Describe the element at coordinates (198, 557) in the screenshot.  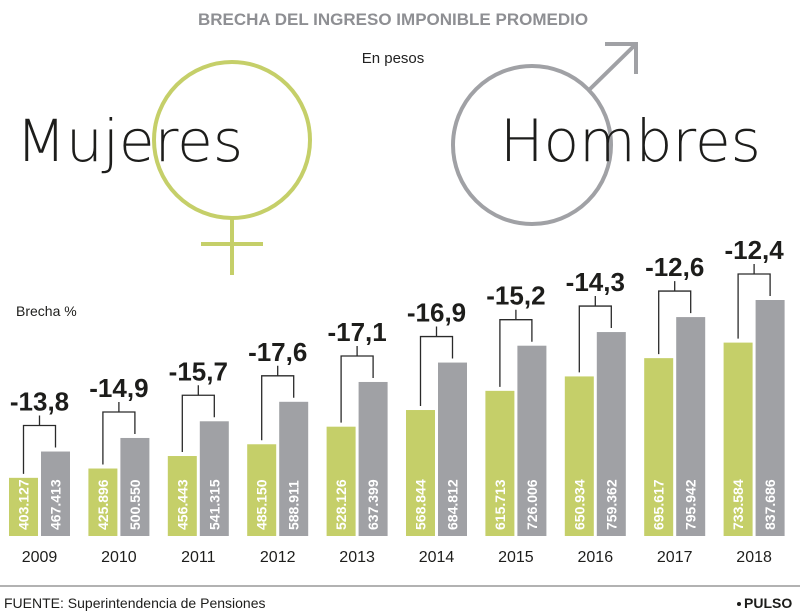
I see `year-label: 2011` at that location.